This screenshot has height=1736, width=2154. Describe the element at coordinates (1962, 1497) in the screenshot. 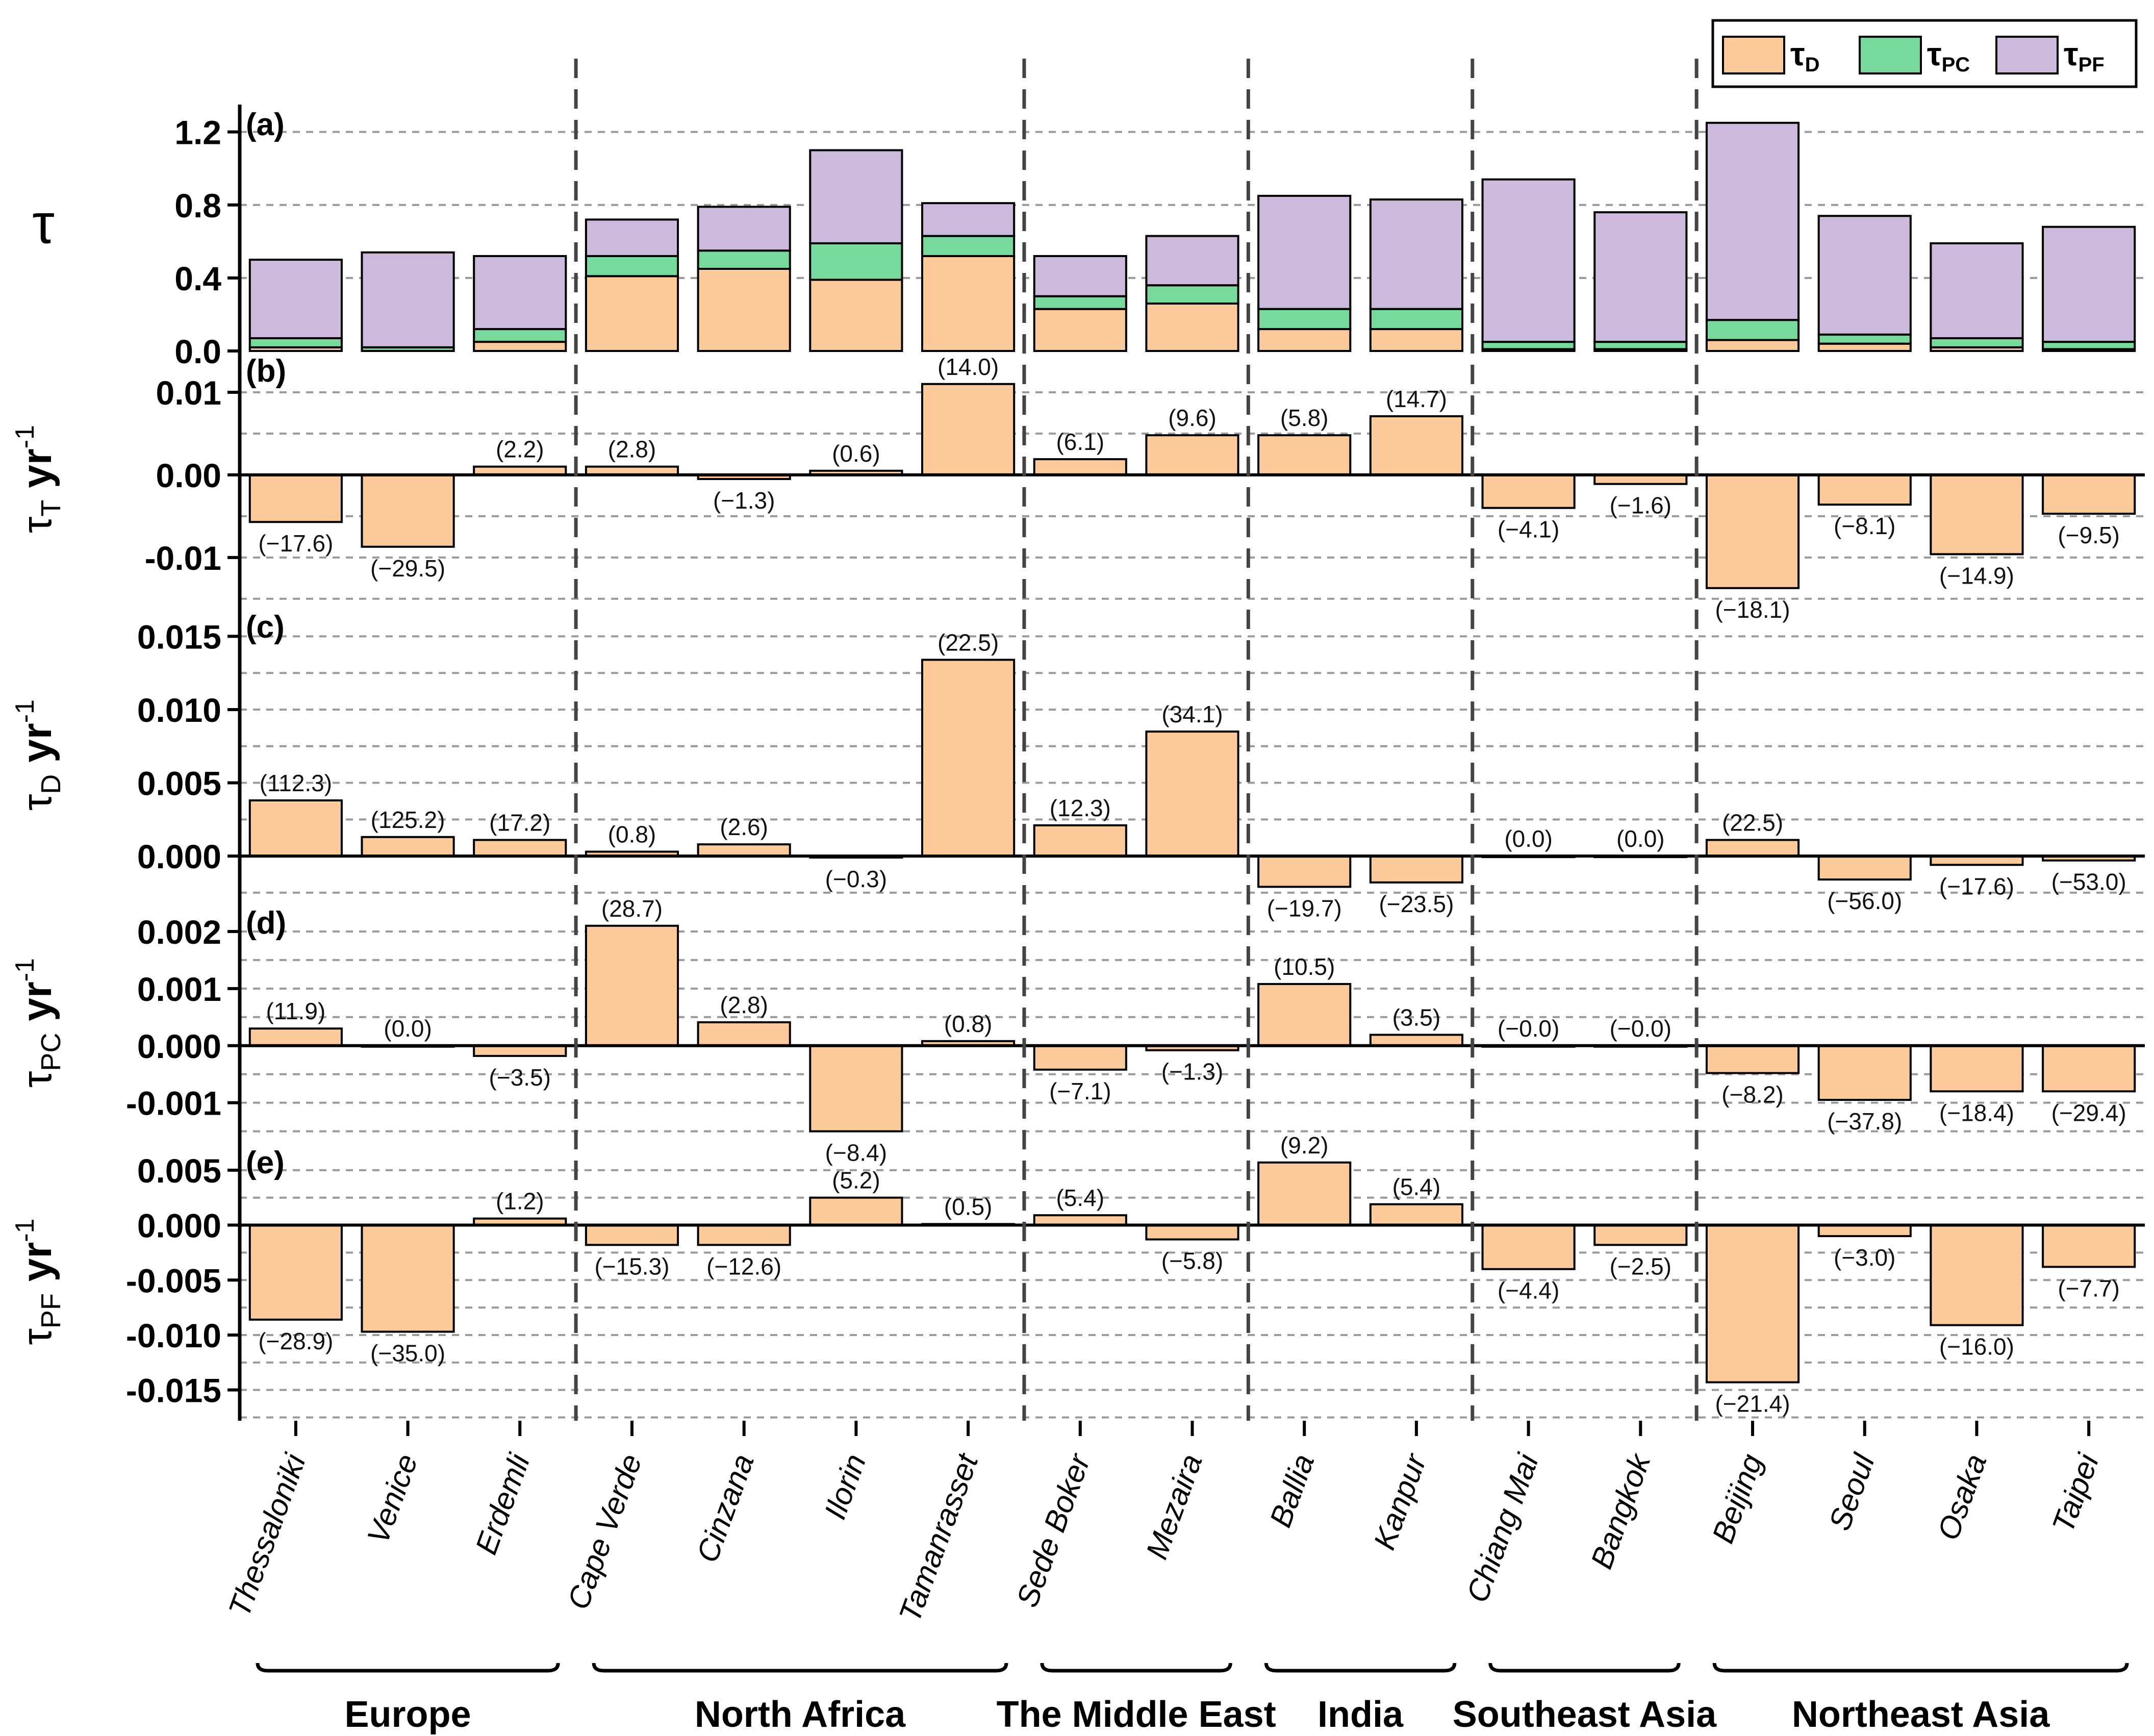

I see `x-tick-label: Osaka` at that location.